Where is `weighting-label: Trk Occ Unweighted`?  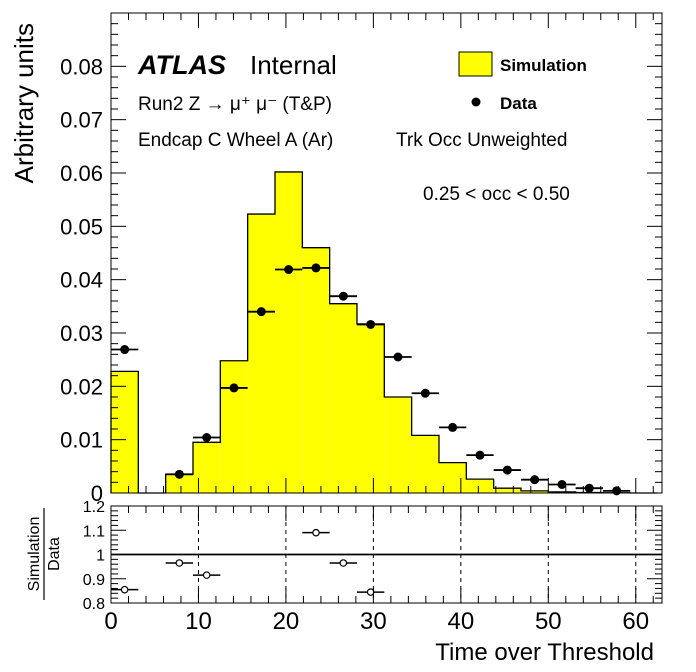
weighting-label: Trk Occ Unweighted is located at coordinates (481, 140).